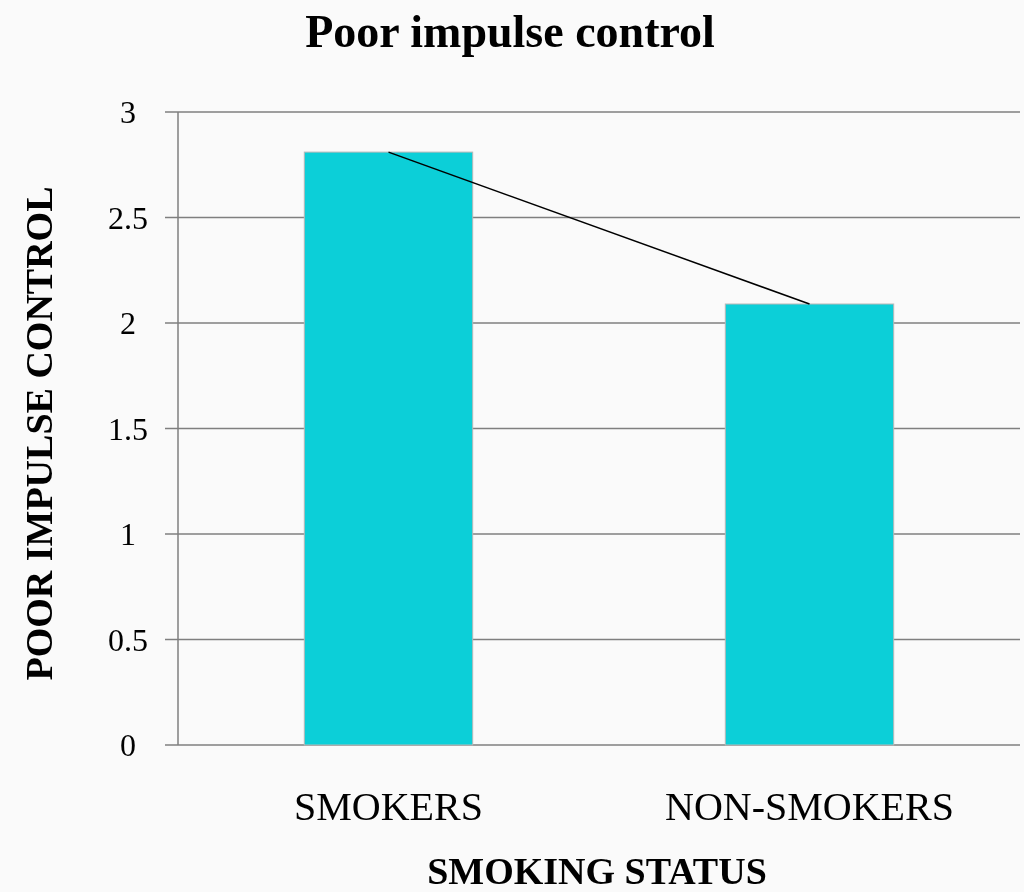 The height and width of the screenshot is (892, 1024). I want to click on y-tick-label: 0.5, so click(128, 639).